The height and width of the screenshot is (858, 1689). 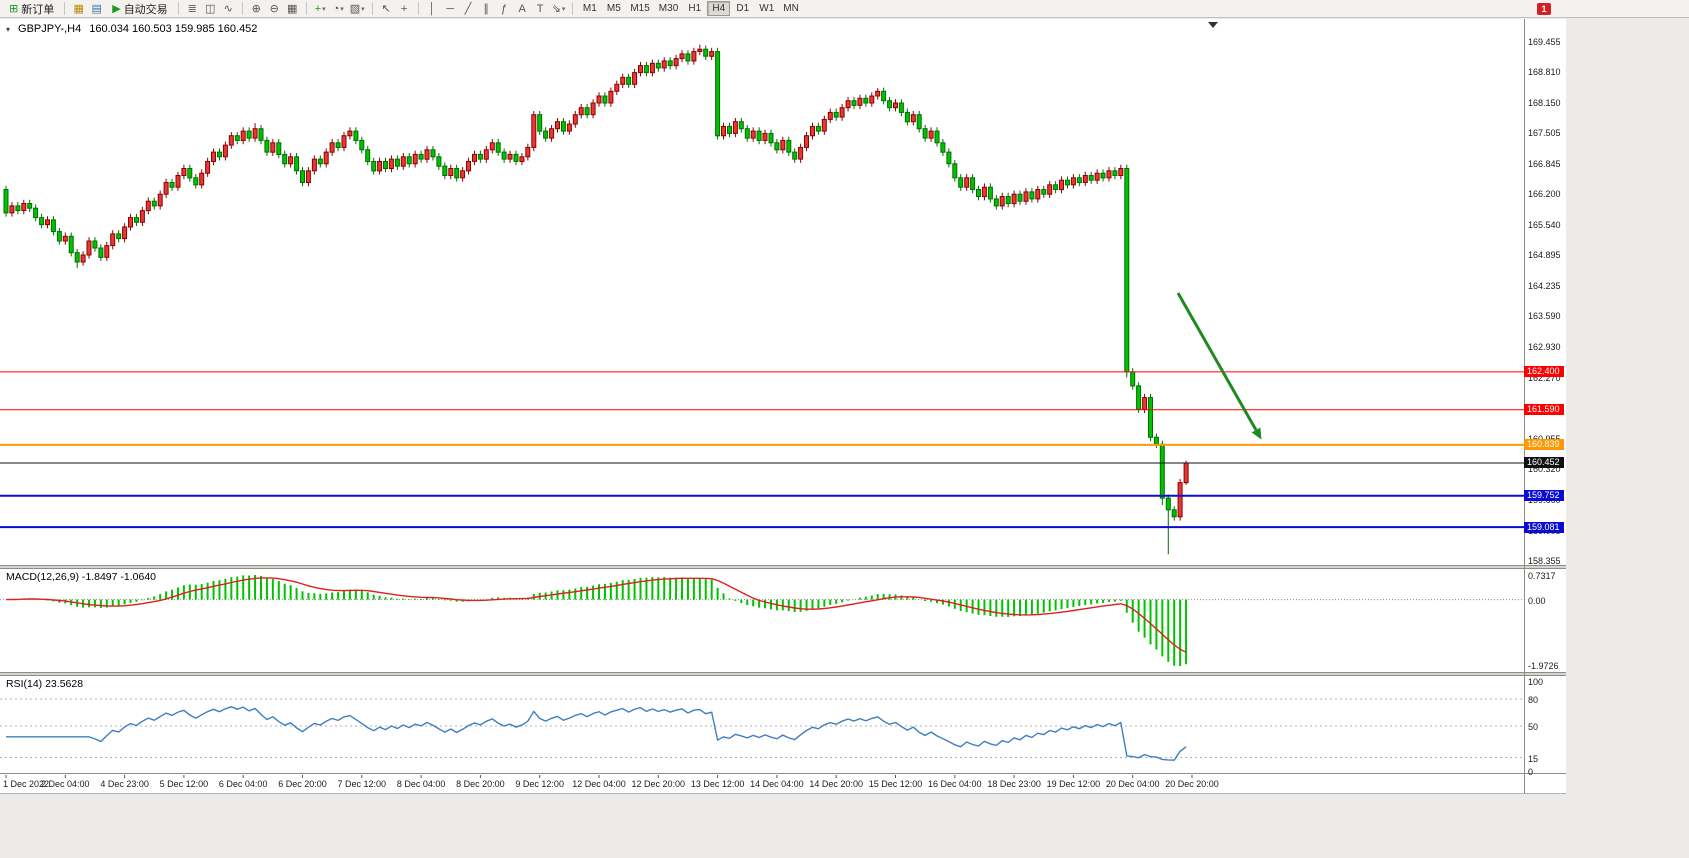 I want to click on trendline-button: ╱, so click(x=468, y=9).